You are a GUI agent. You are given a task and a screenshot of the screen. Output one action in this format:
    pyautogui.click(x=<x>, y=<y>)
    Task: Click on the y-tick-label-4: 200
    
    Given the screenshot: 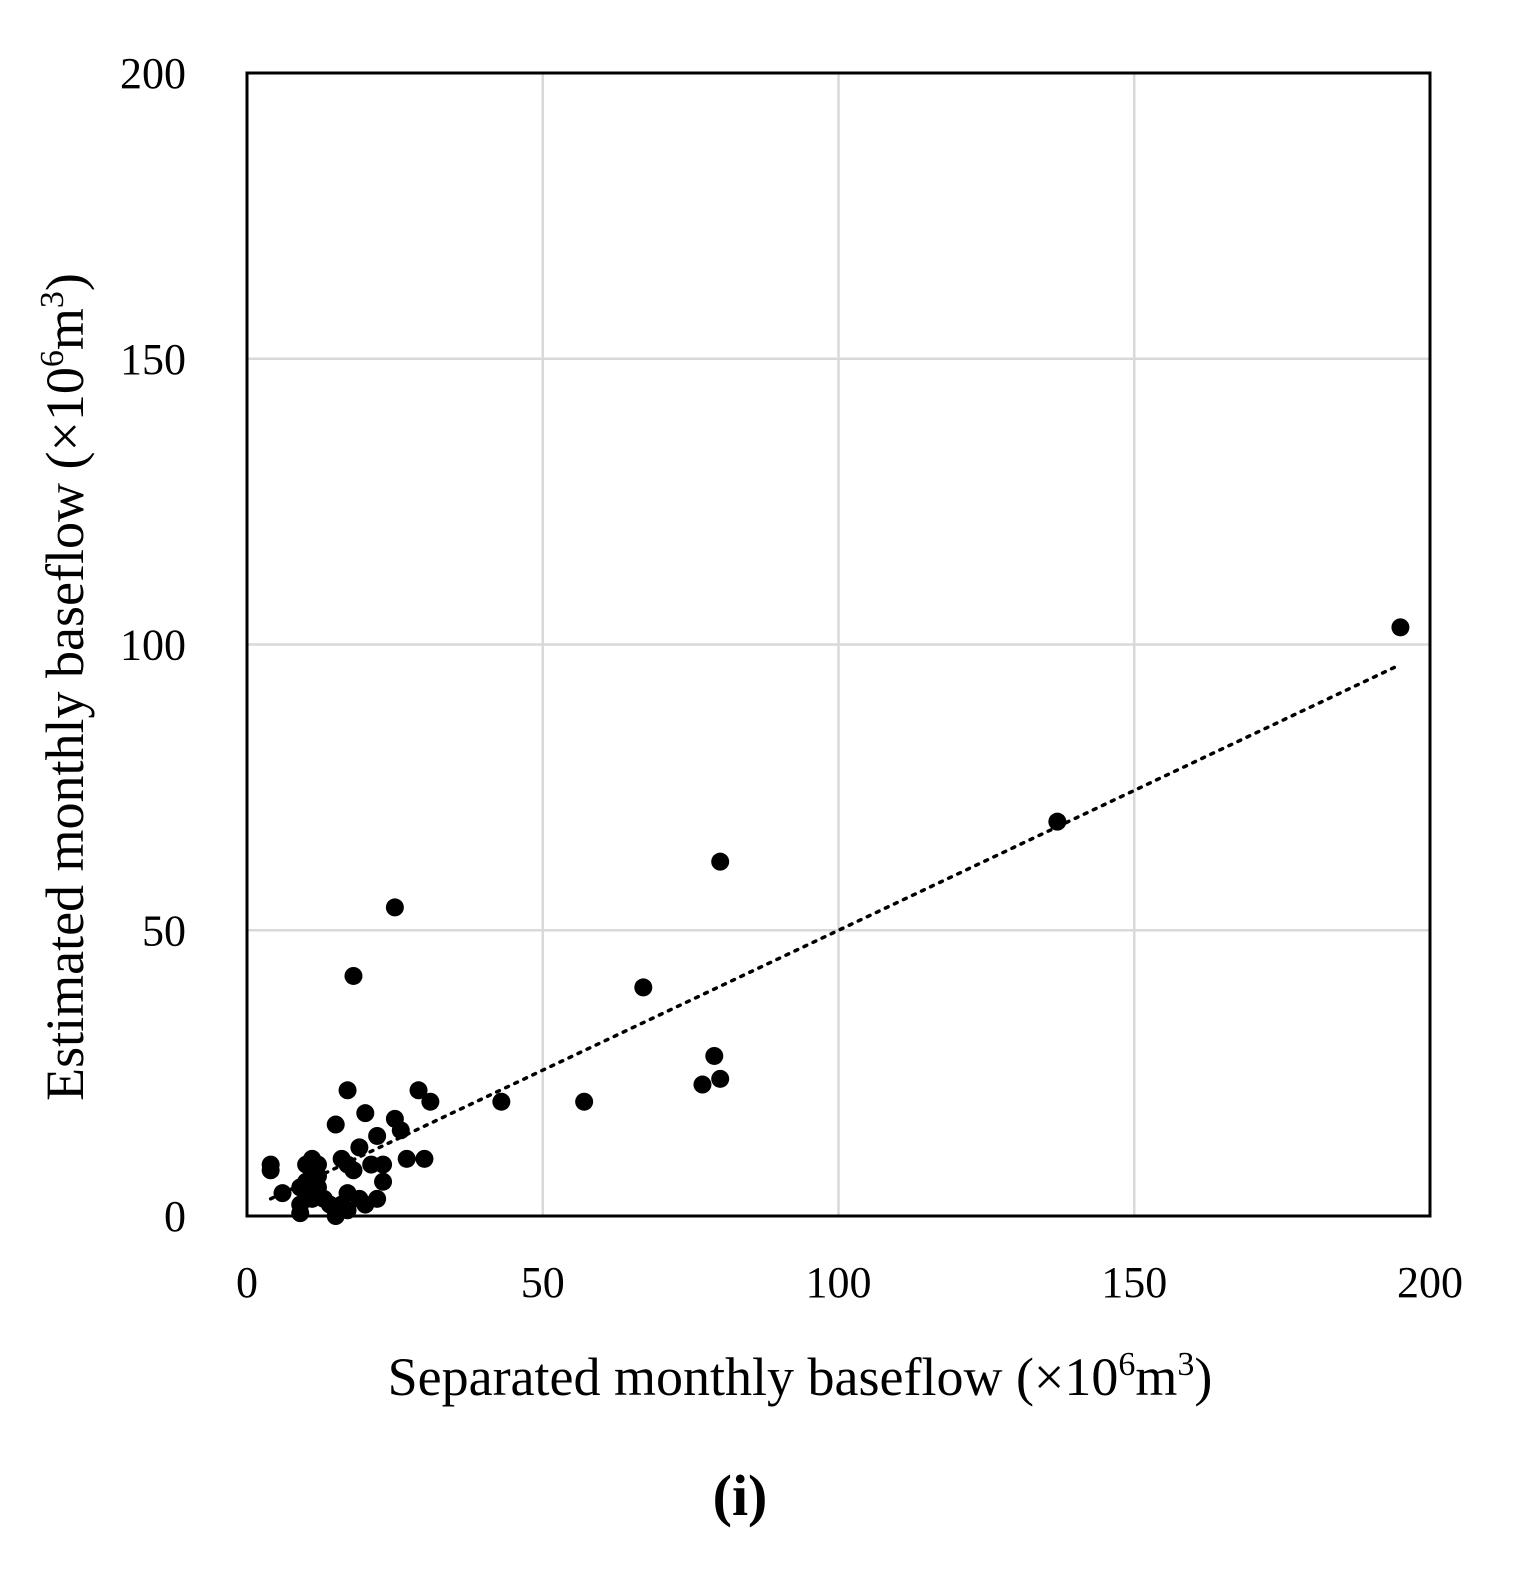 What is the action you would take?
    pyautogui.click(x=153, y=73)
    